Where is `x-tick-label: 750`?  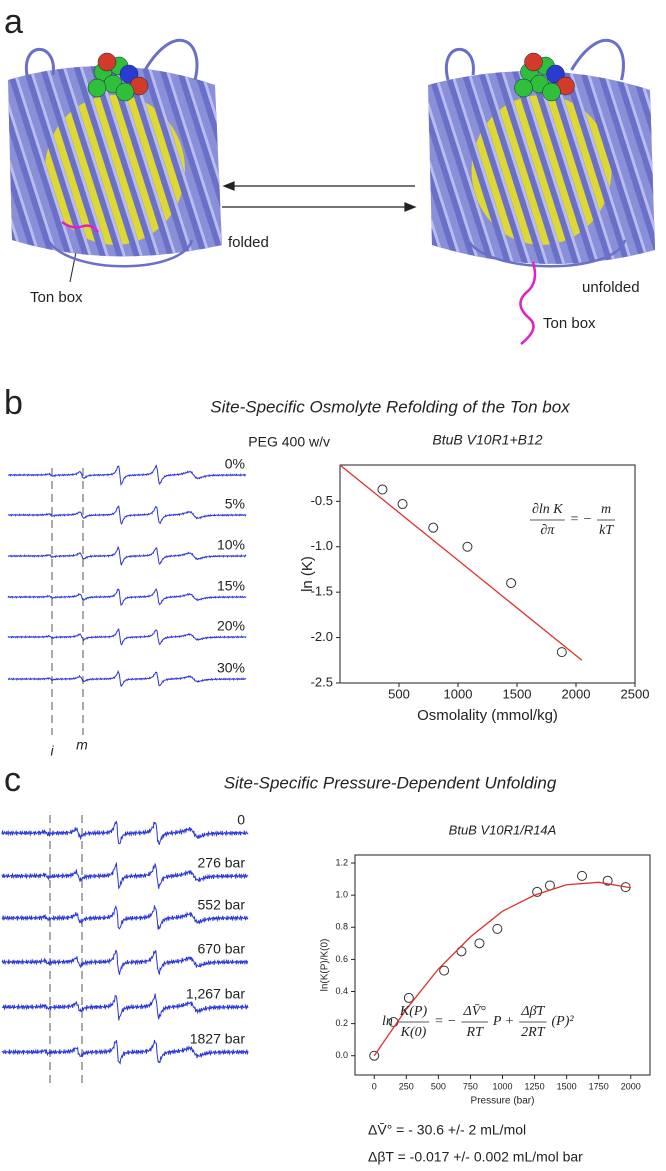 x-tick-label: 750 is located at coordinates (470, 1086).